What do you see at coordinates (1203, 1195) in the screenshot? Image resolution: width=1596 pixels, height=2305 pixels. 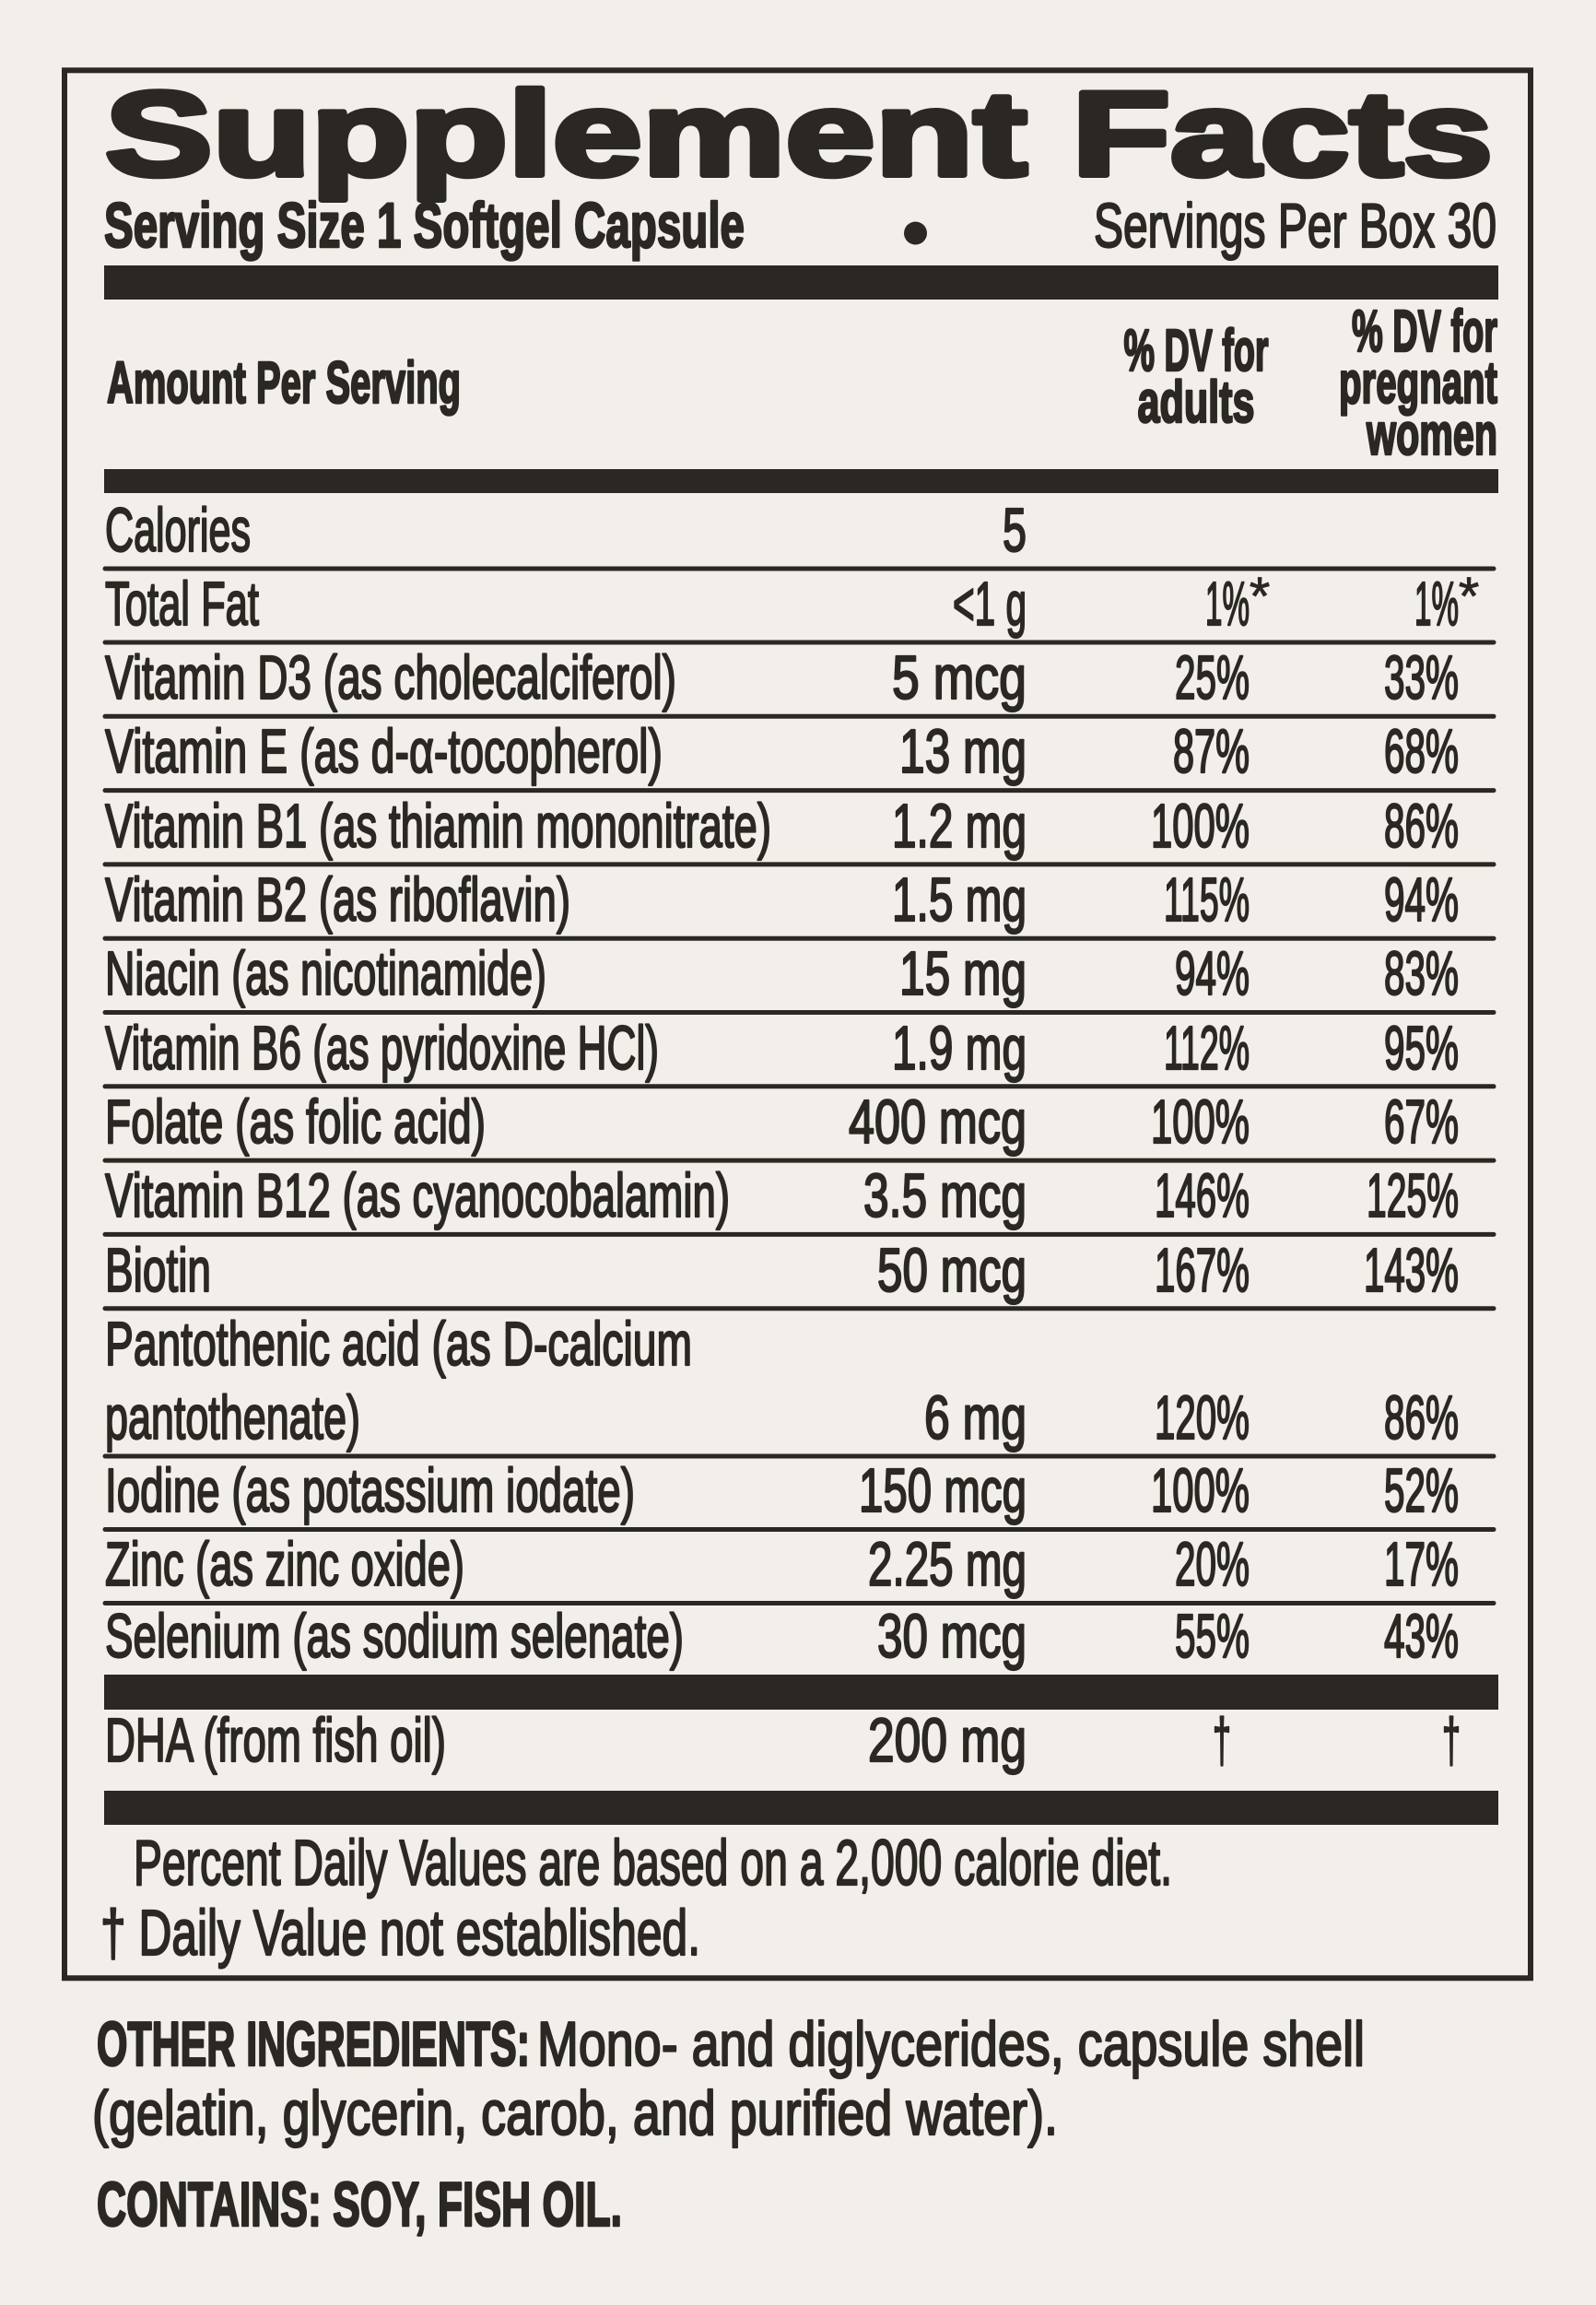 I see `svg-text: 146%` at bounding box center [1203, 1195].